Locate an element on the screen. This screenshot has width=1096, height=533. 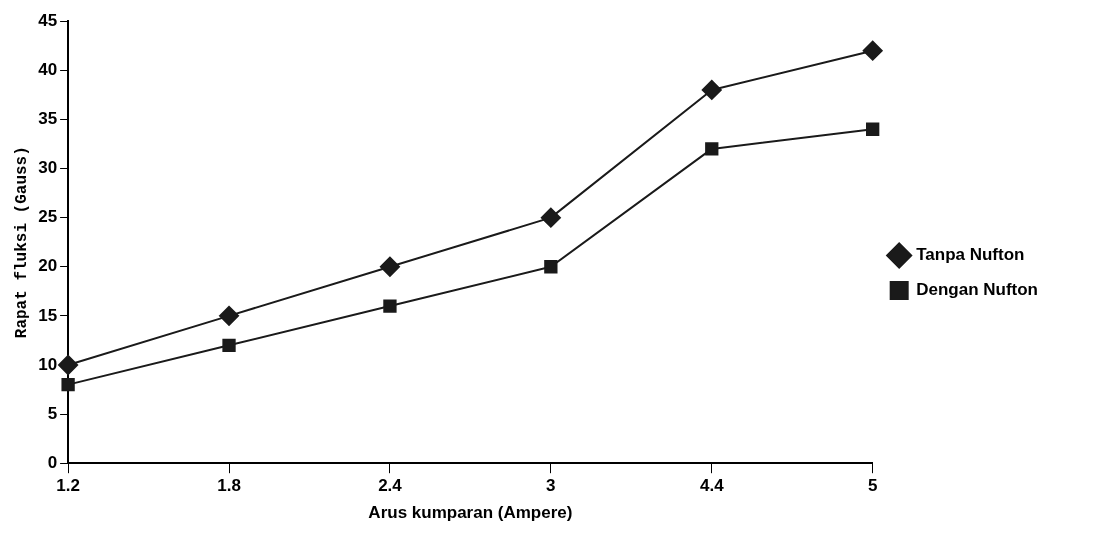
y-tick-label: 5 is located at coordinates (52, 413).